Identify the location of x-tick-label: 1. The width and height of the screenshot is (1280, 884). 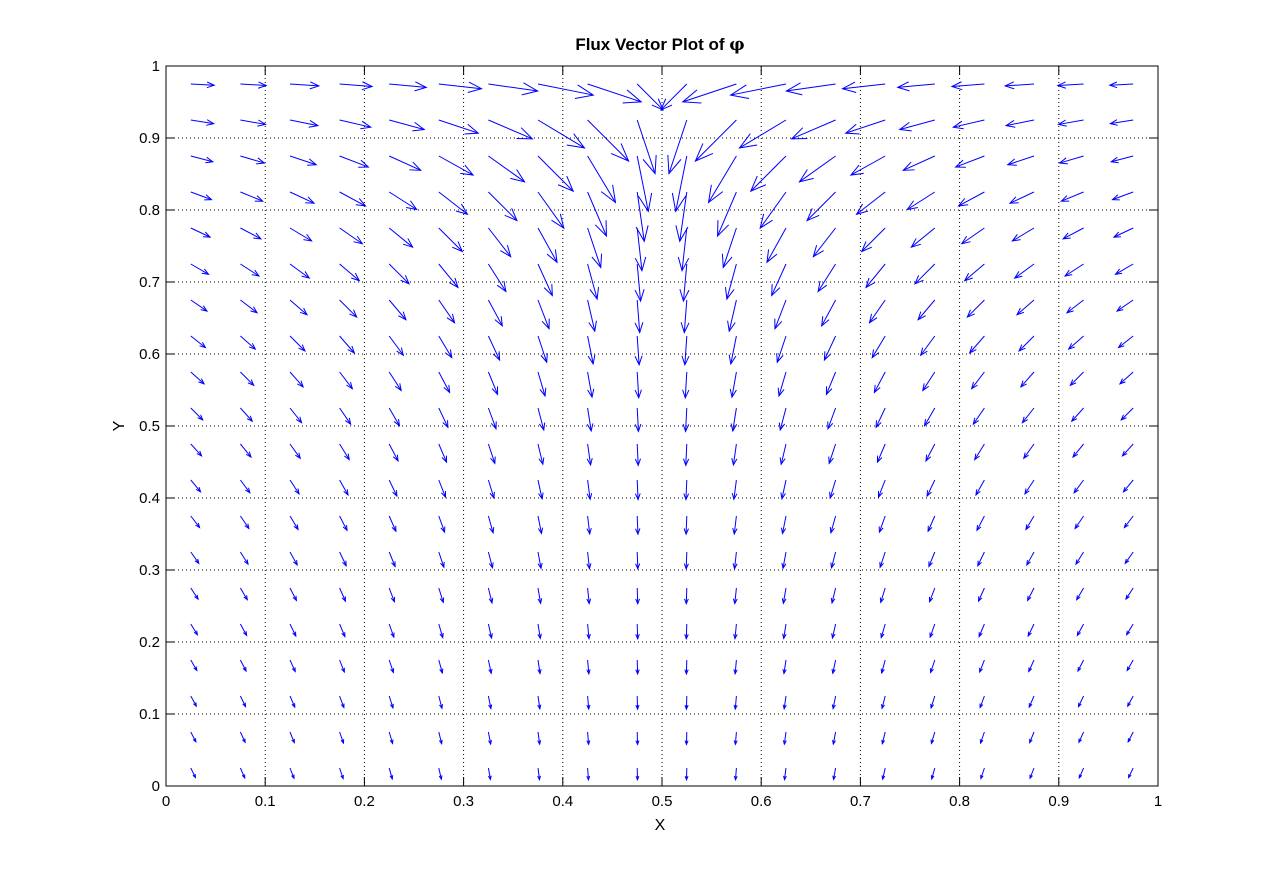
(1158, 801).